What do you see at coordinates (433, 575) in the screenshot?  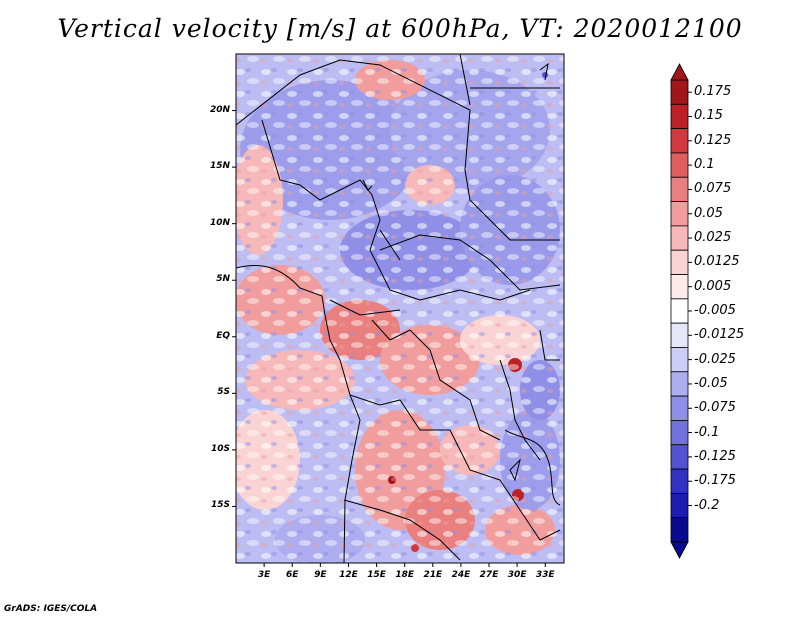 I see `x-tick-label: 21E` at bounding box center [433, 575].